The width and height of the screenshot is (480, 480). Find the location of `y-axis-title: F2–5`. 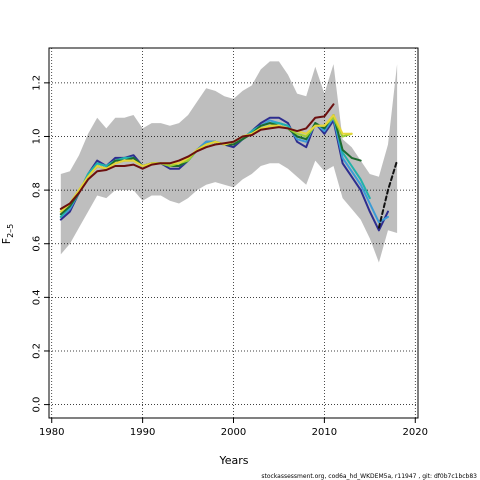

y-axis-title: F2–5 is located at coordinates (7, 234).